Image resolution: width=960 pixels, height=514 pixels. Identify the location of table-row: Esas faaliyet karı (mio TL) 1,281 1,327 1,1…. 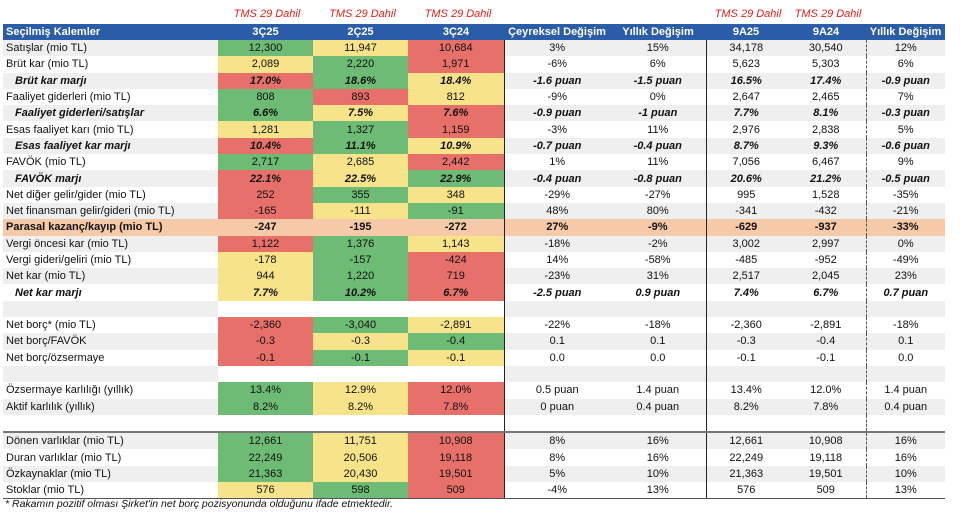
(474, 129).